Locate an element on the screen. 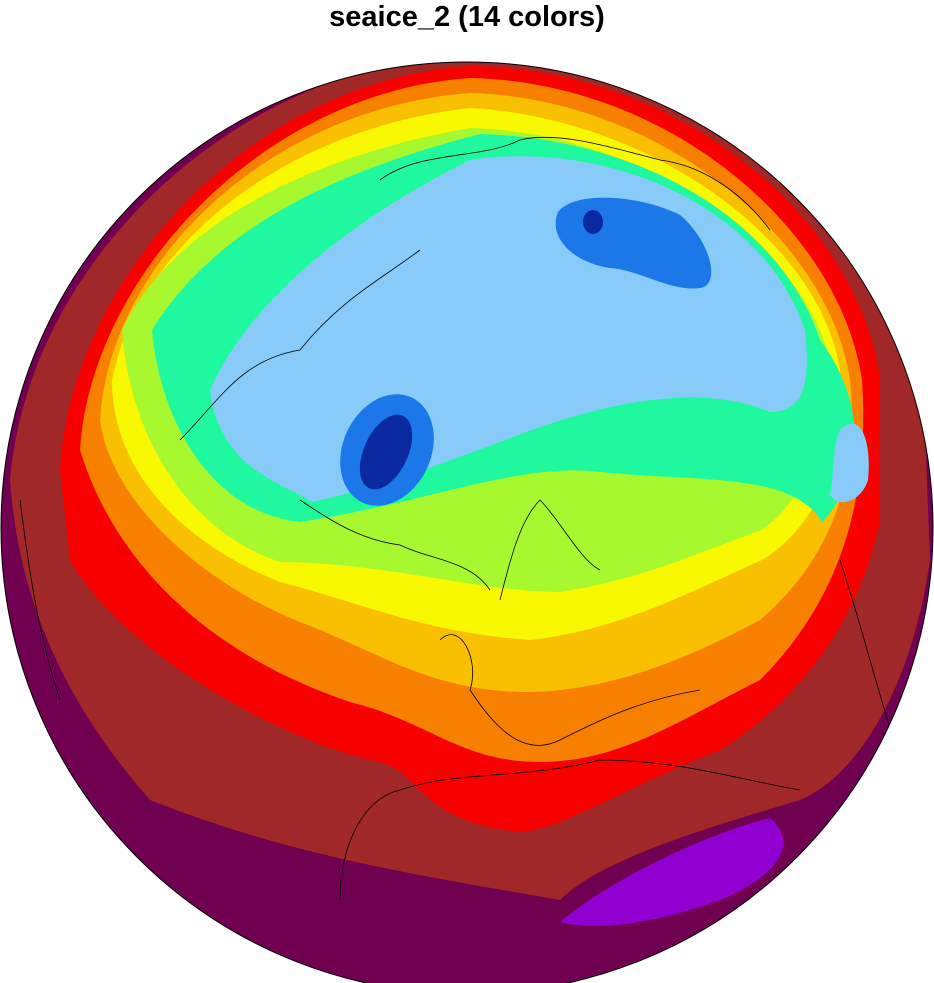 This screenshot has width=934, height=983. contour-level12 is located at coordinates (672, 872).